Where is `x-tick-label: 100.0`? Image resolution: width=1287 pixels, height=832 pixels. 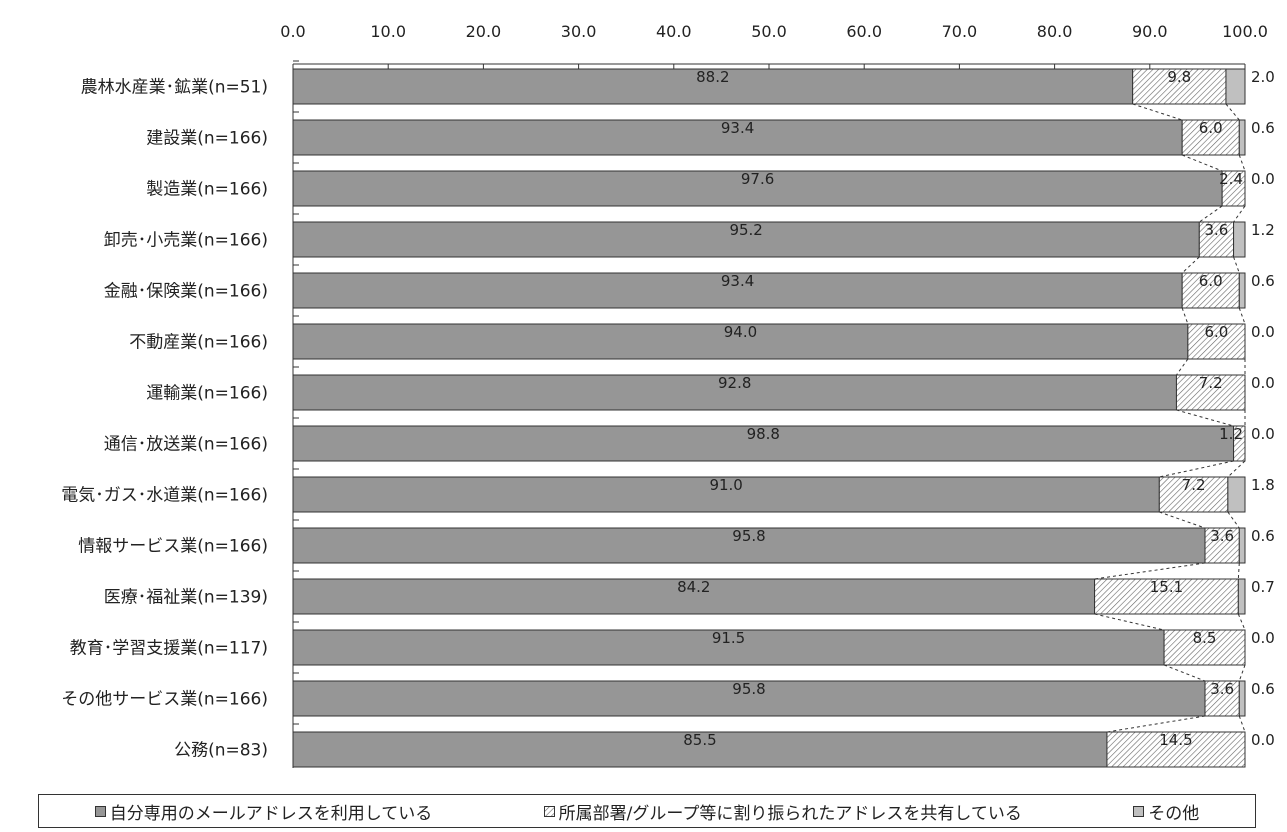 x-tick-label: 100.0 is located at coordinates (1245, 31).